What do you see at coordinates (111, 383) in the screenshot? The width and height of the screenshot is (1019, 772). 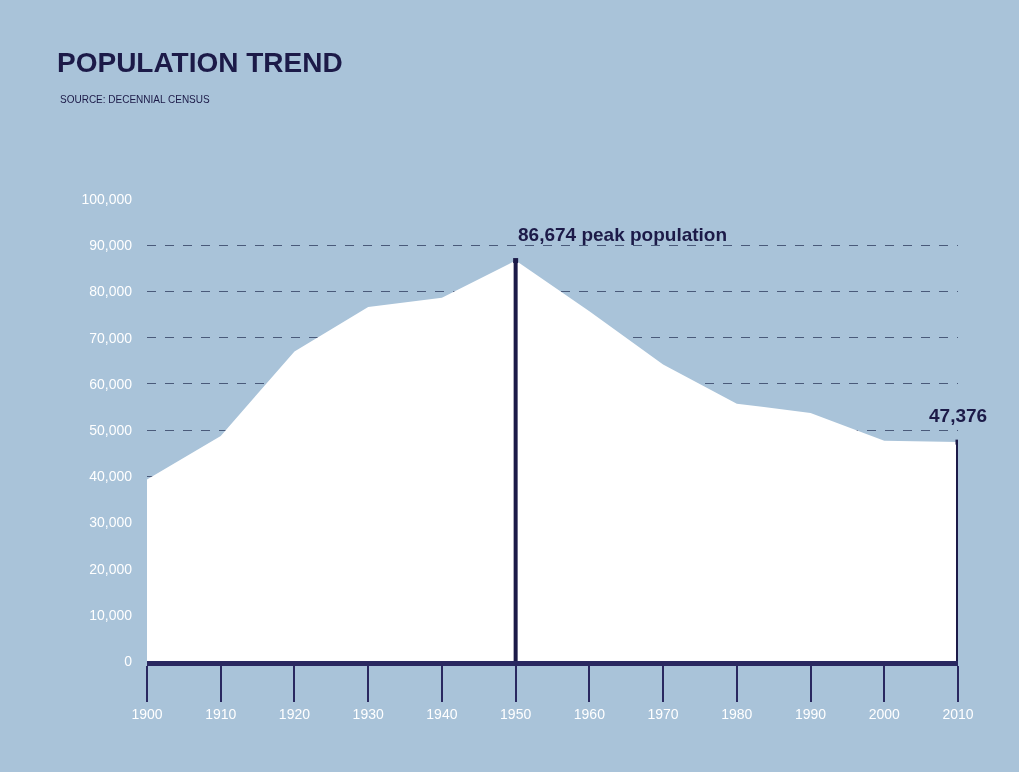 I see `y-tick-label: 60,000` at bounding box center [111, 383].